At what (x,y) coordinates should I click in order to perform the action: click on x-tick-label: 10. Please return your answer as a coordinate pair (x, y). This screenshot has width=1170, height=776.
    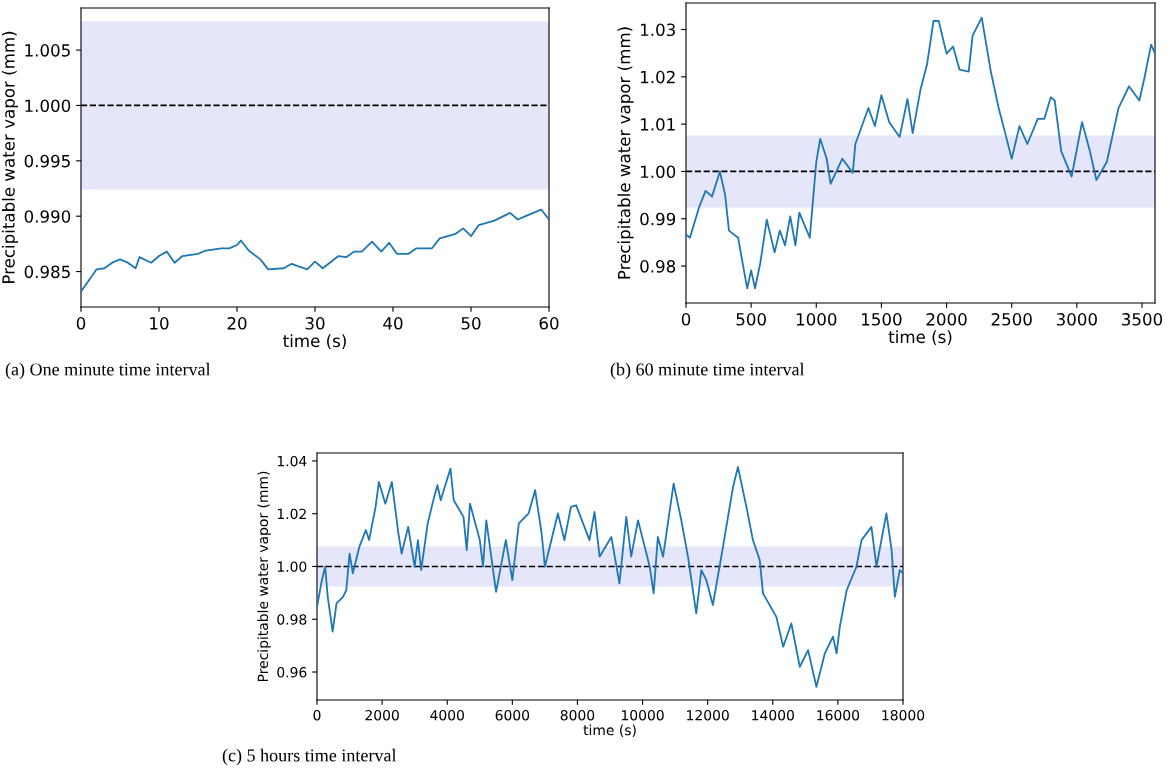
    Looking at the image, I should click on (159, 323).